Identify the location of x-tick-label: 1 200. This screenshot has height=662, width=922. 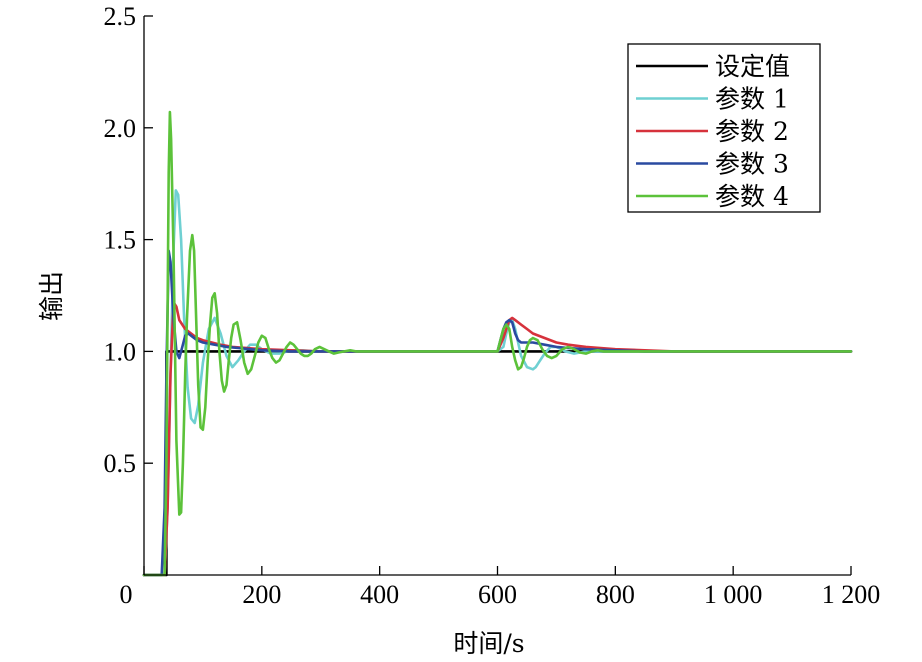
(851, 594).